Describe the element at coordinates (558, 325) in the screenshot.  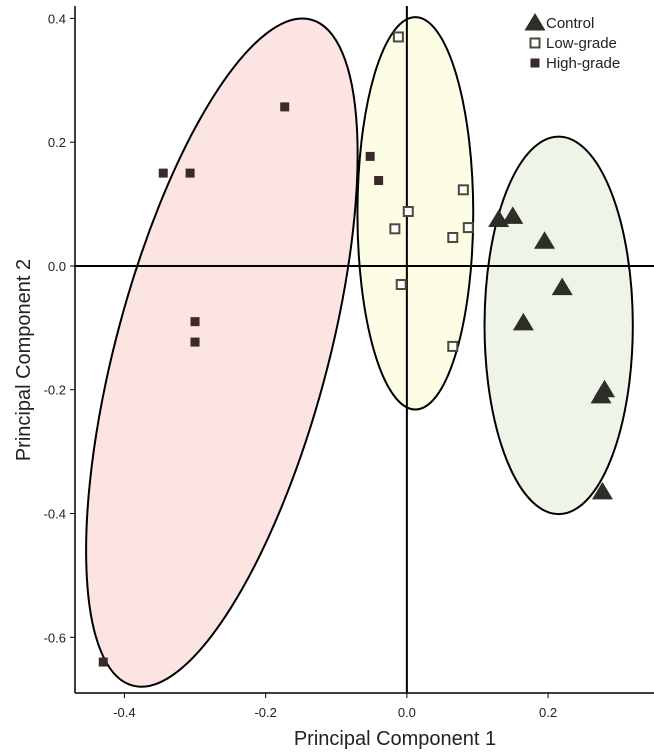
I see `ellipse-control` at that location.